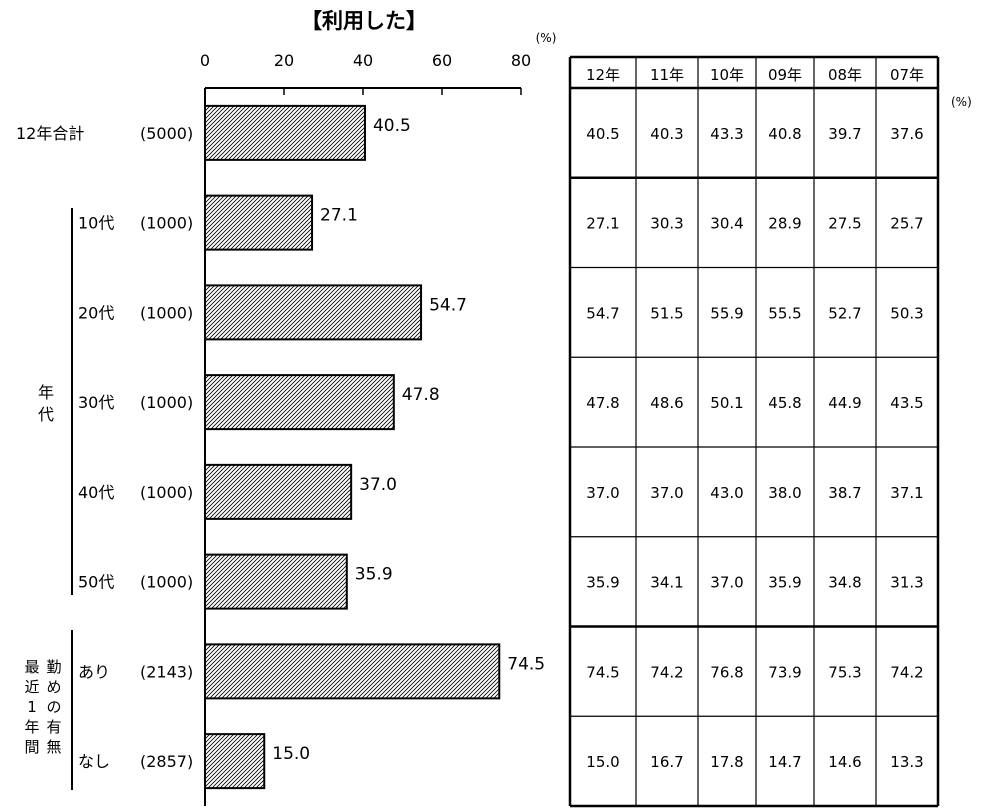 This screenshot has width=982, height=808. Describe the element at coordinates (96, 402) in the screenshot. I see `row-label: 30代` at that location.